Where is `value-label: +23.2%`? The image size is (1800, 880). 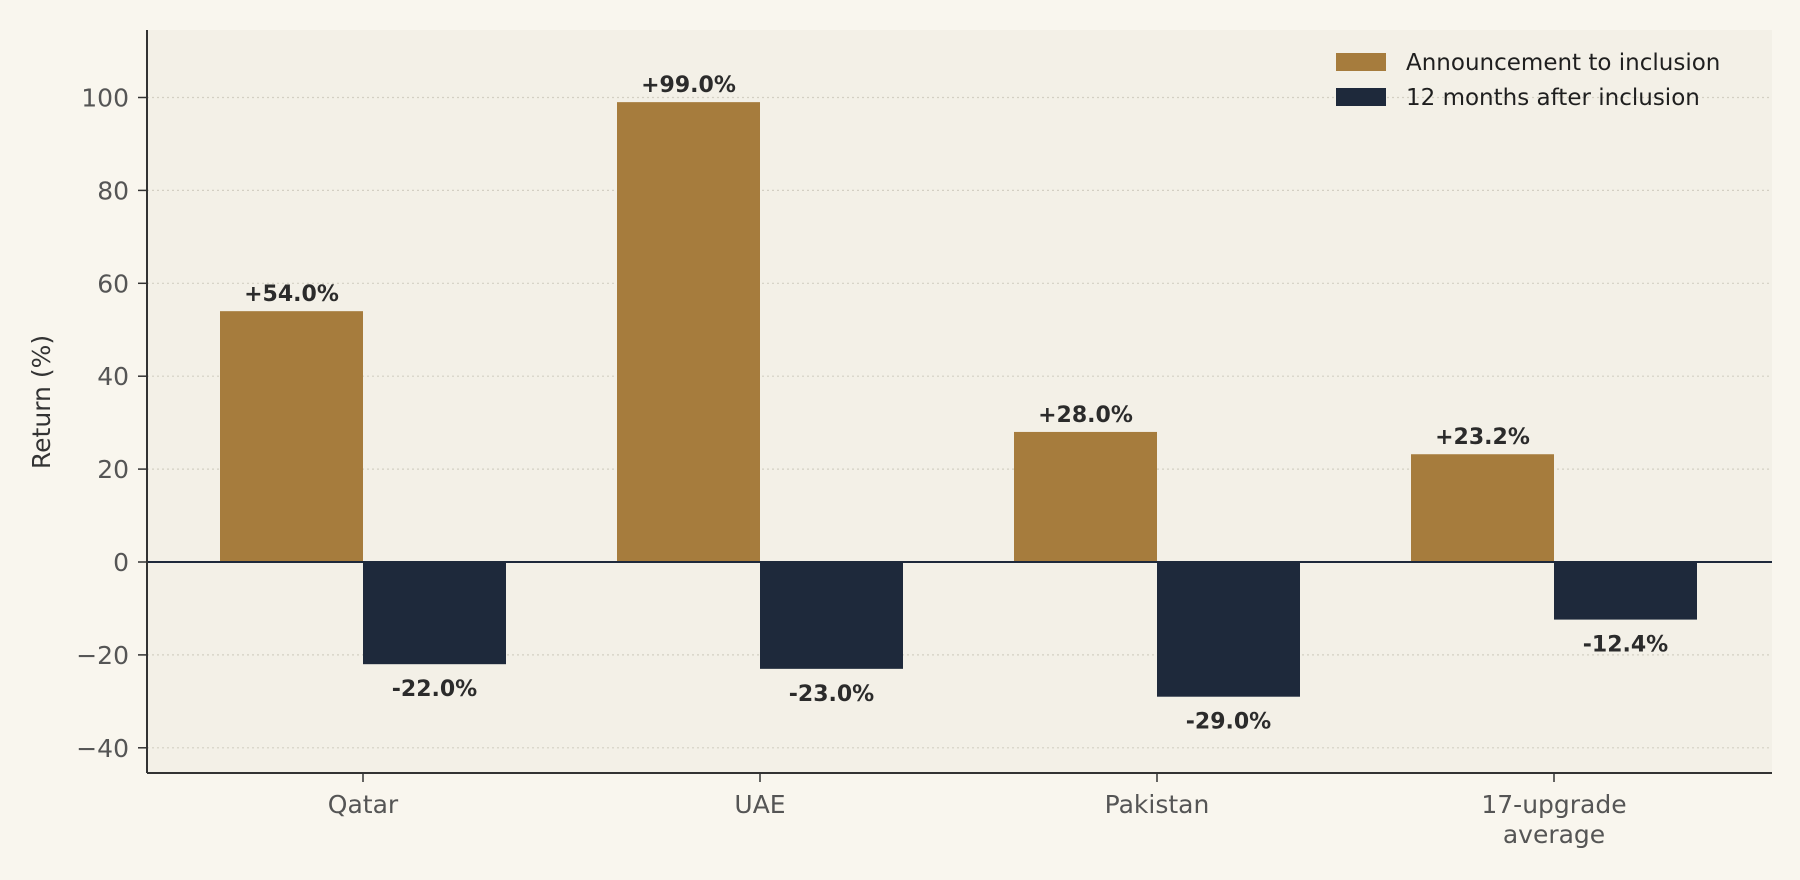
value-label: +23.2% is located at coordinates (1482, 437).